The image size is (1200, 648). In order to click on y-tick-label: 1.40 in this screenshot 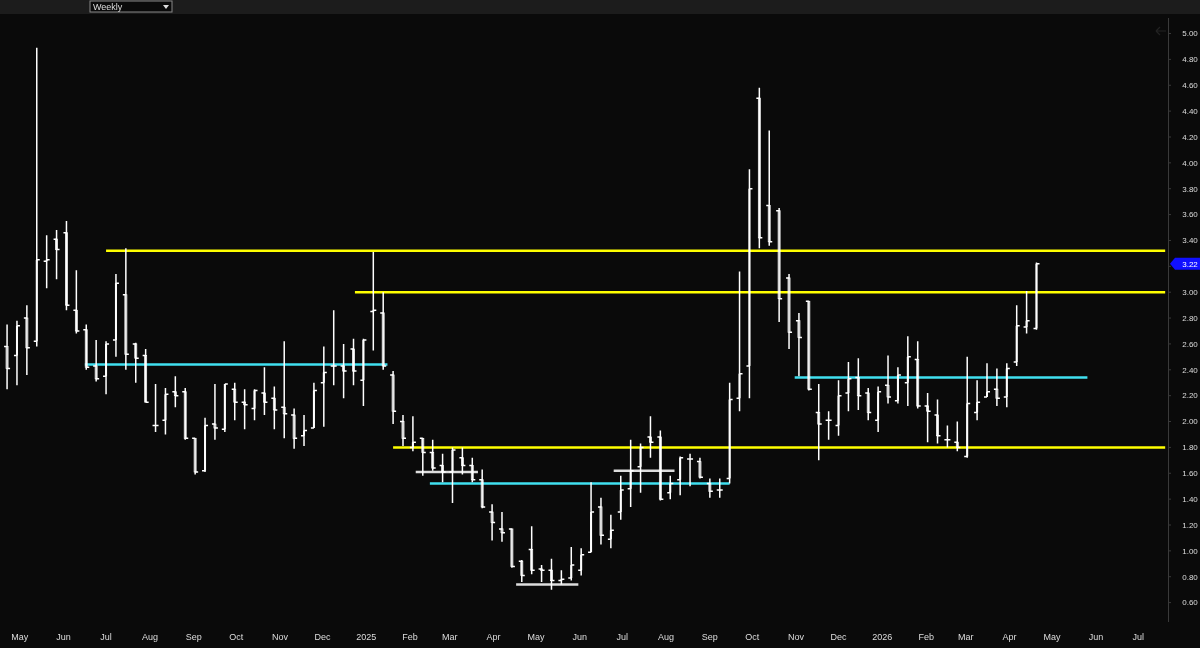, I will do `click(1190, 499)`.